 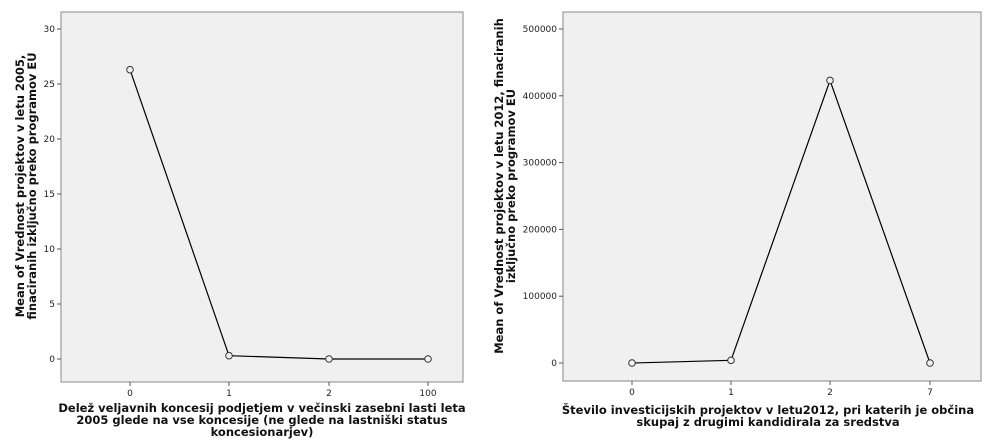 I want to click on y-axis-title-line: Mean of Vrednost projektov v letu 2005,, so click(x=20, y=186).